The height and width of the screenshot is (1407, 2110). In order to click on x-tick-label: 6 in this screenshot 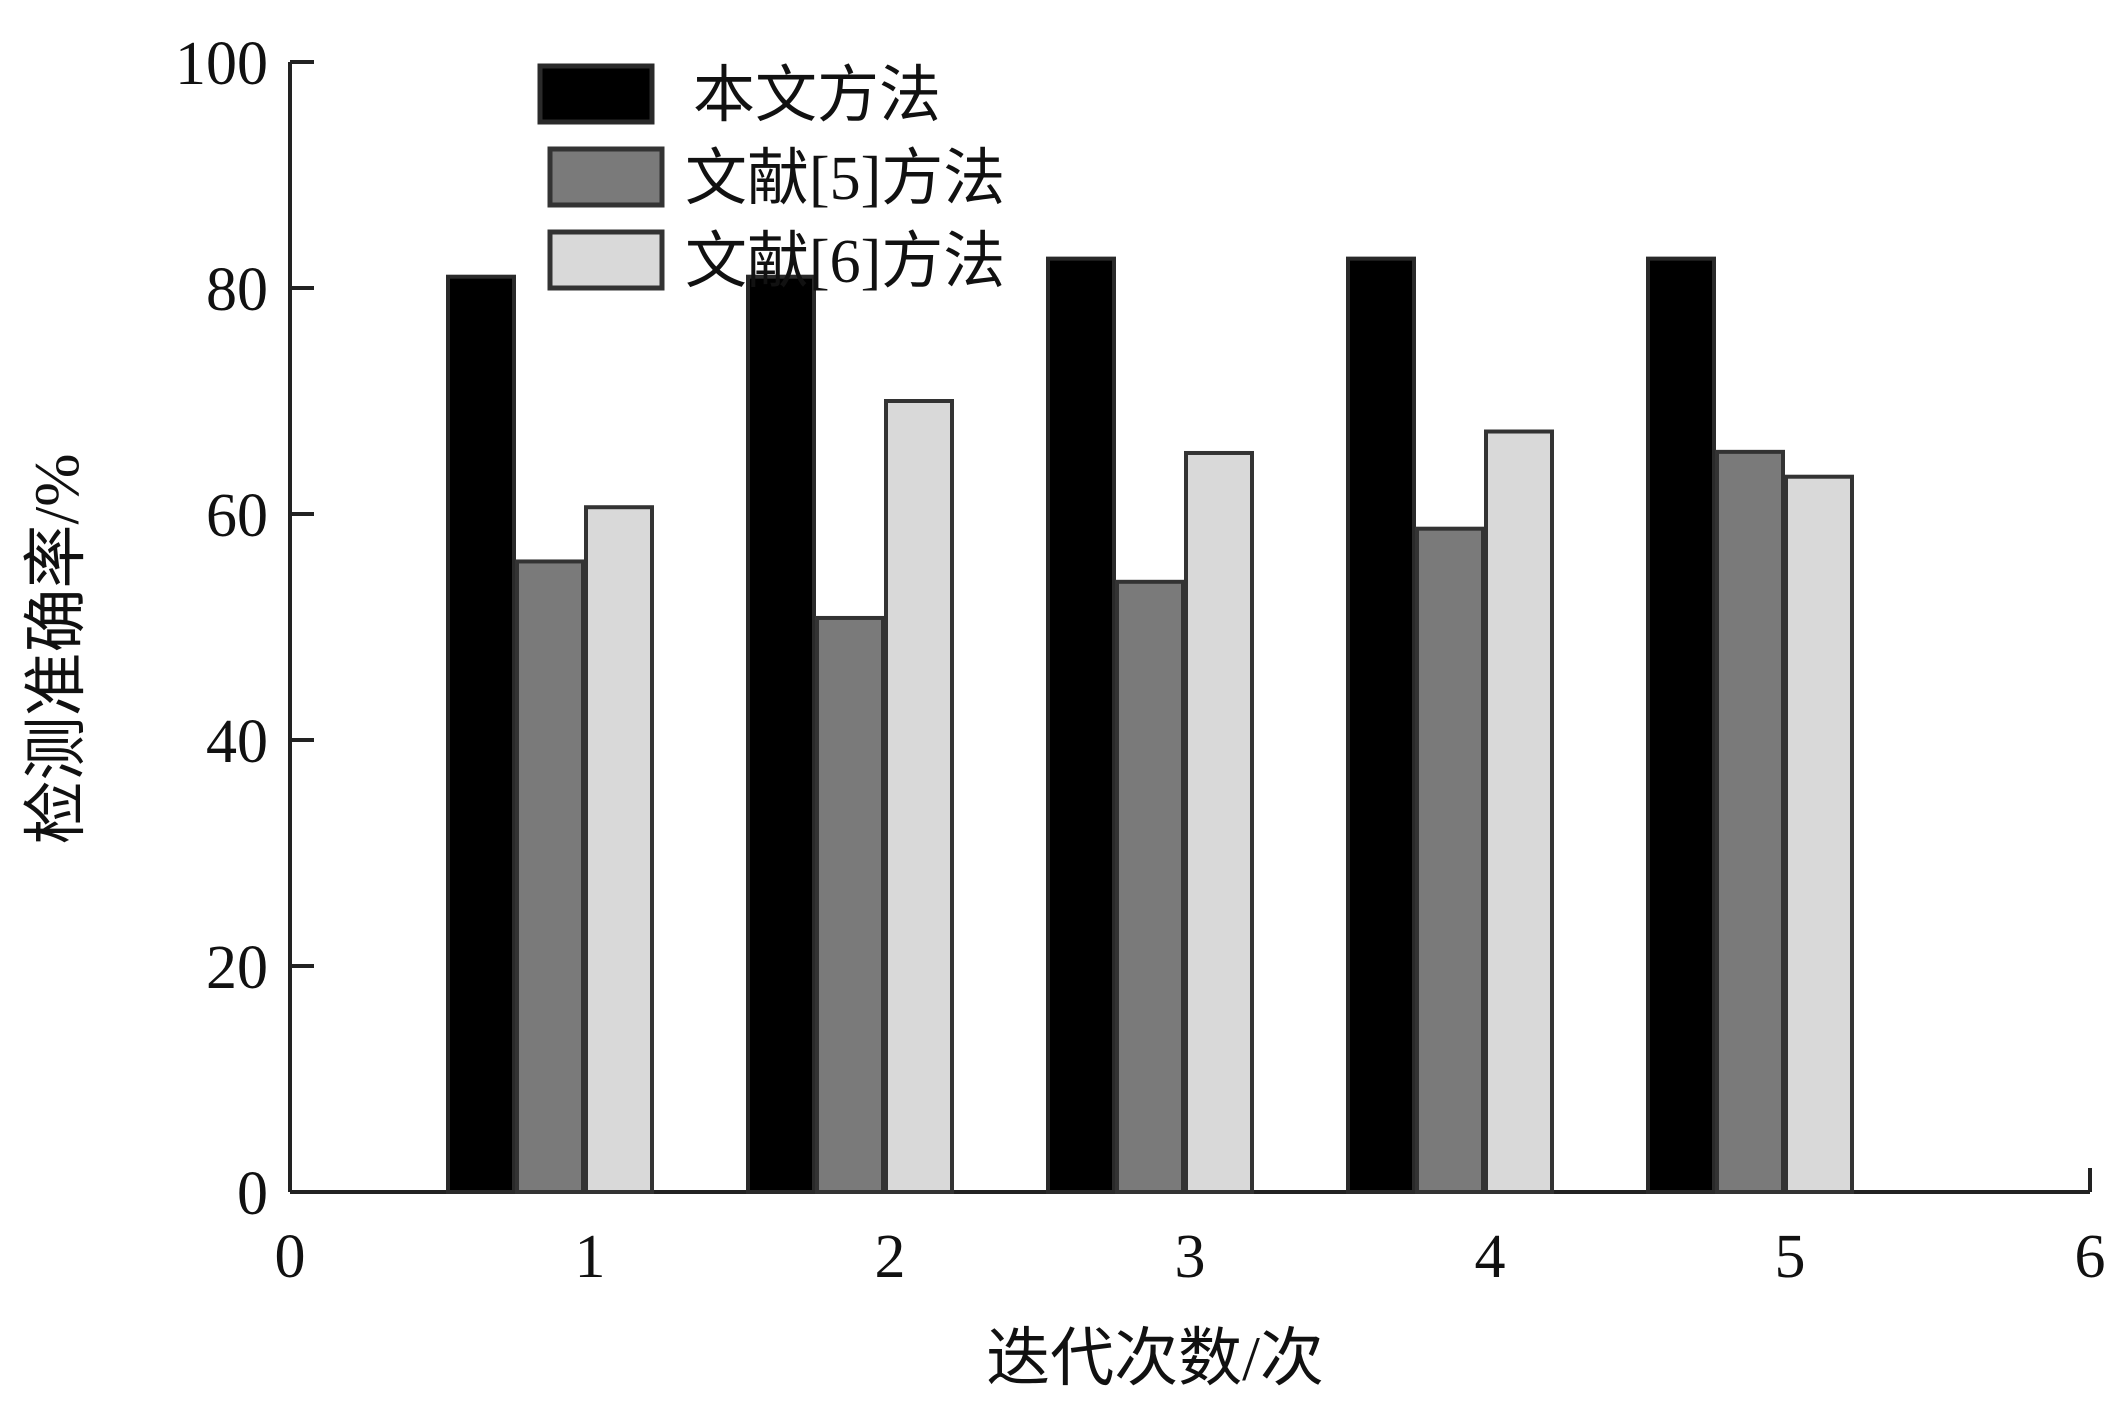, I will do `click(2090, 1257)`.